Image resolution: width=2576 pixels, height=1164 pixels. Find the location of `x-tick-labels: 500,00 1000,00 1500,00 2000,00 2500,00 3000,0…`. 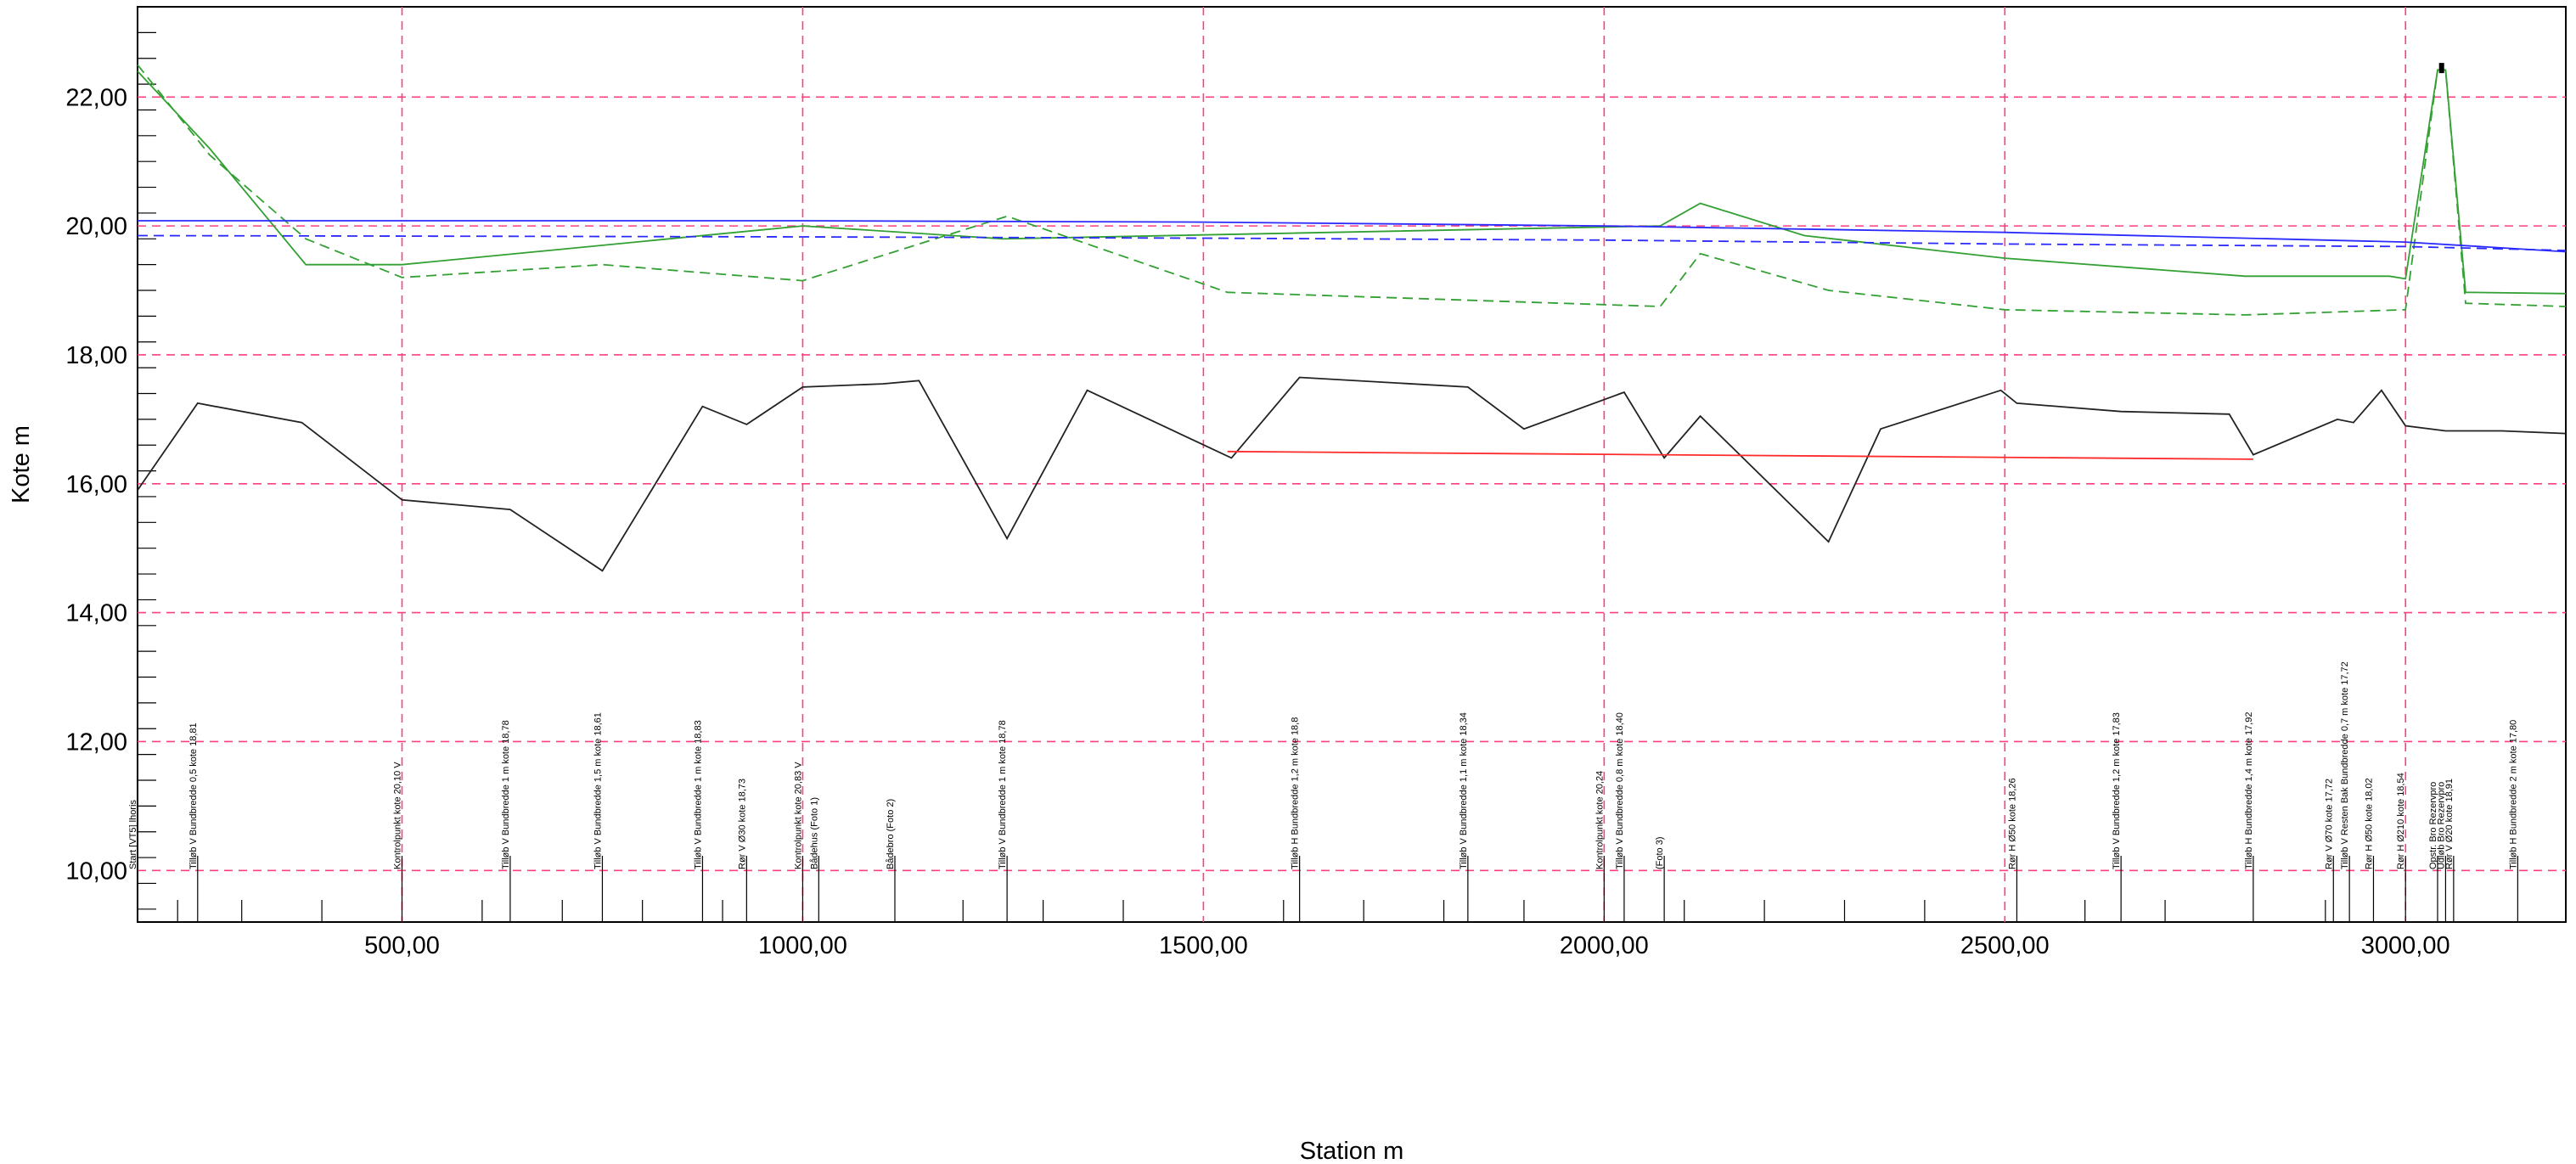

x-tick-labels: 500,00 1000,00 1500,00 2000,00 2500,00 3000,0… is located at coordinates (1407, 945).